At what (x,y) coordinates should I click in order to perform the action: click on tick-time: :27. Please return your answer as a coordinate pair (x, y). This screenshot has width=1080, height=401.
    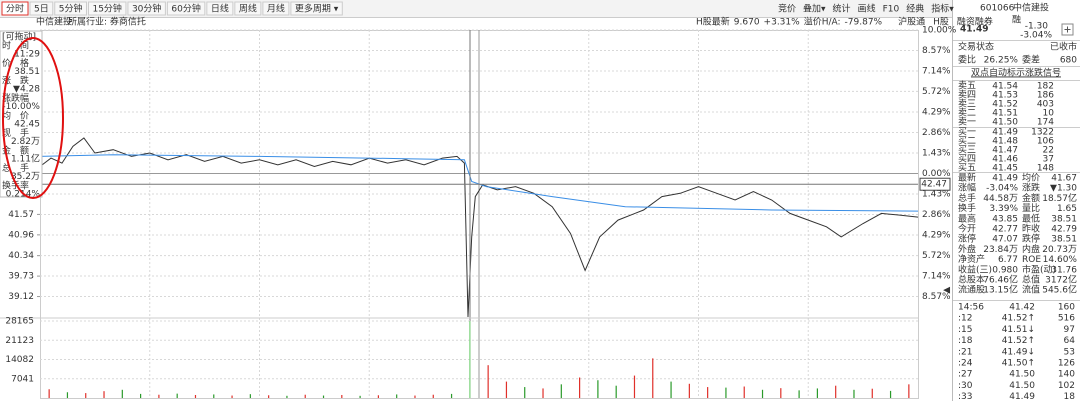
    Looking at the image, I should click on (965, 375).